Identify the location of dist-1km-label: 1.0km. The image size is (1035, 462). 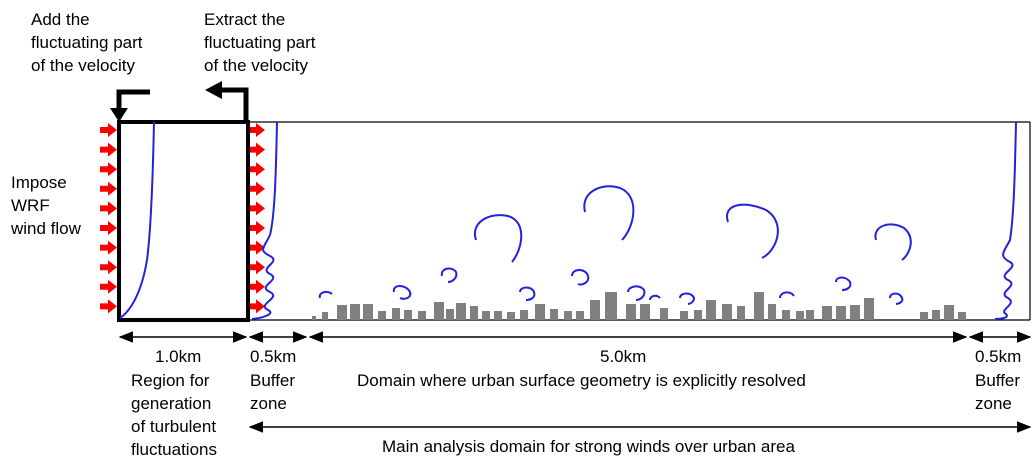
(178, 356).